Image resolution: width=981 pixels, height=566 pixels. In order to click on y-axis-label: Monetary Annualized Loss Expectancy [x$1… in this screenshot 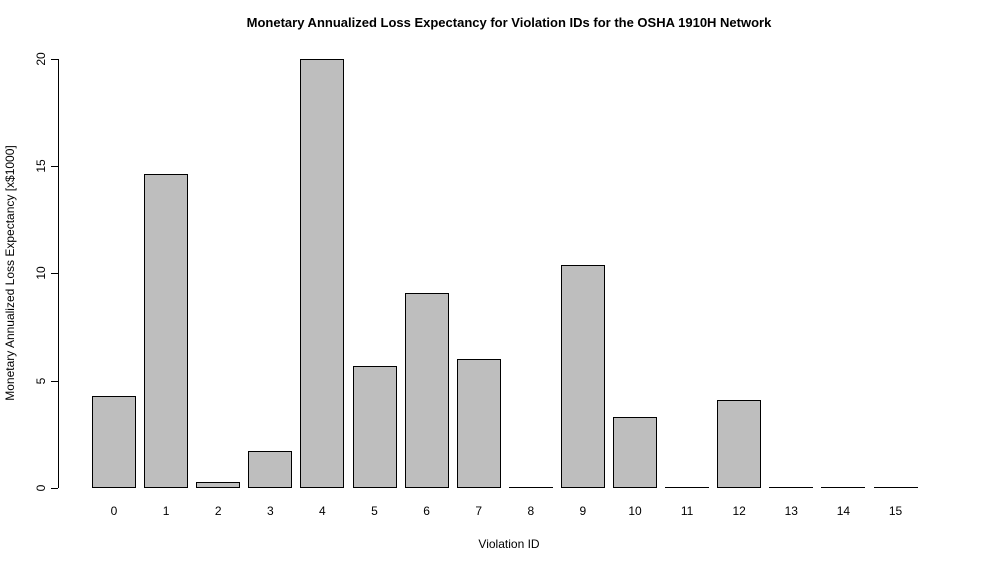, I will do `click(10, 273)`.